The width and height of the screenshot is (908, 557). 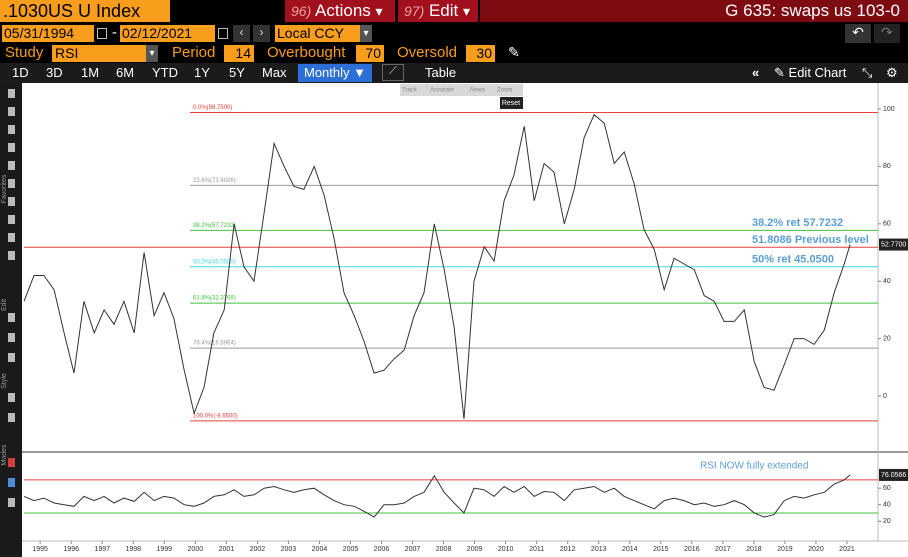 What do you see at coordinates (40, 549) in the screenshot?
I see `x-tick-label: 1995` at bounding box center [40, 549].